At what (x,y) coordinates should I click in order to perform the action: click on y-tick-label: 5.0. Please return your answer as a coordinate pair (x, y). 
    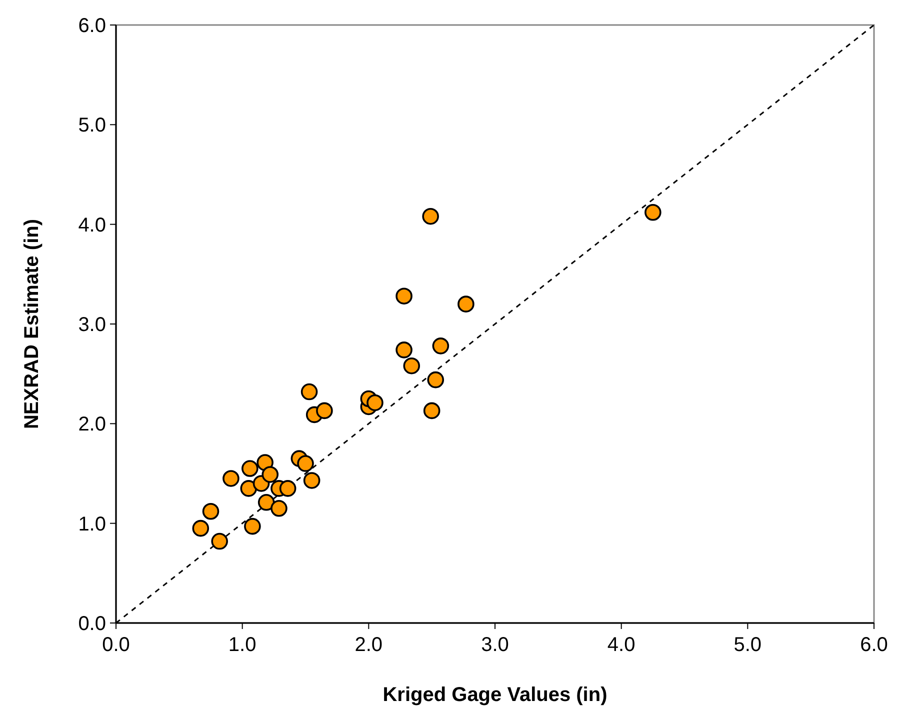
    Looking at the image, I should click on (92, 125).